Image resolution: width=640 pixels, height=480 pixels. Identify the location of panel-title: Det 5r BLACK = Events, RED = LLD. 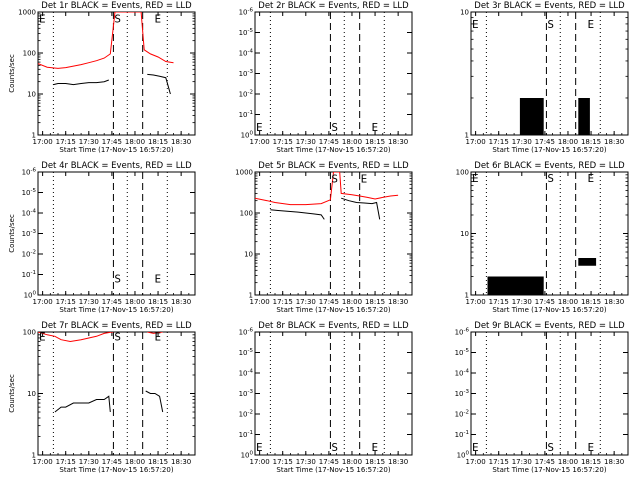
(333, 166).